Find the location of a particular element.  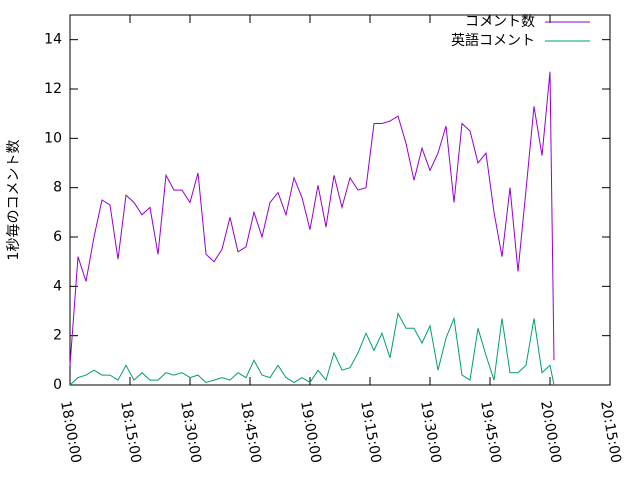

x-tick-label: 19:30:00 is located at coordinates (430, 432).